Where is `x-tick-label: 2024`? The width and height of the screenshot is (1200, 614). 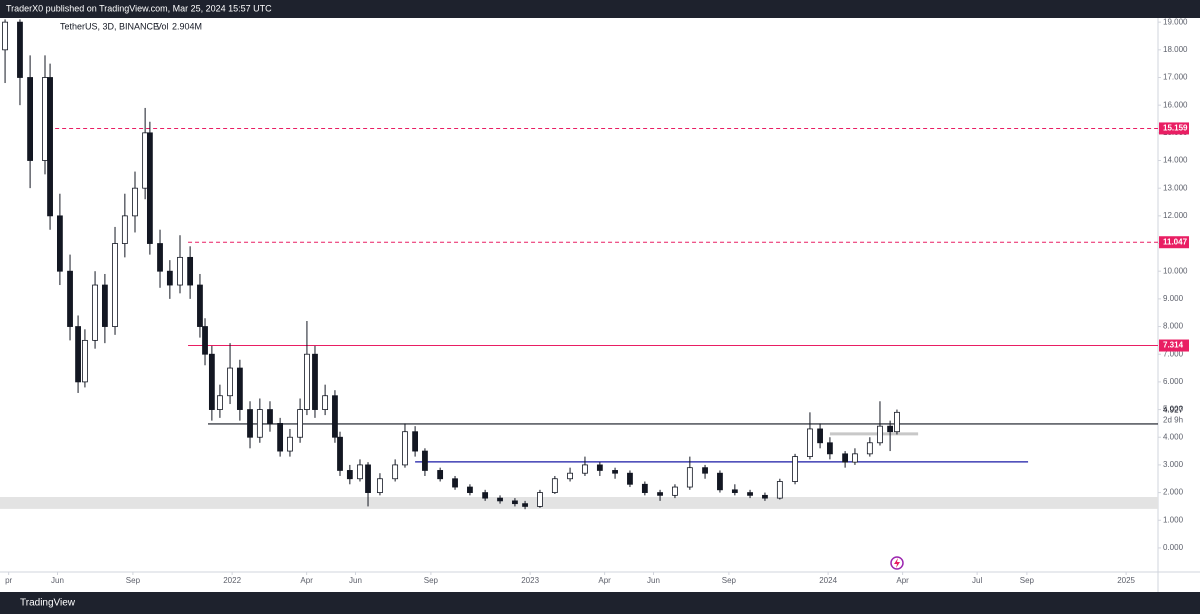 x-tick-label: 2024 is located at coordinates (828, 580).